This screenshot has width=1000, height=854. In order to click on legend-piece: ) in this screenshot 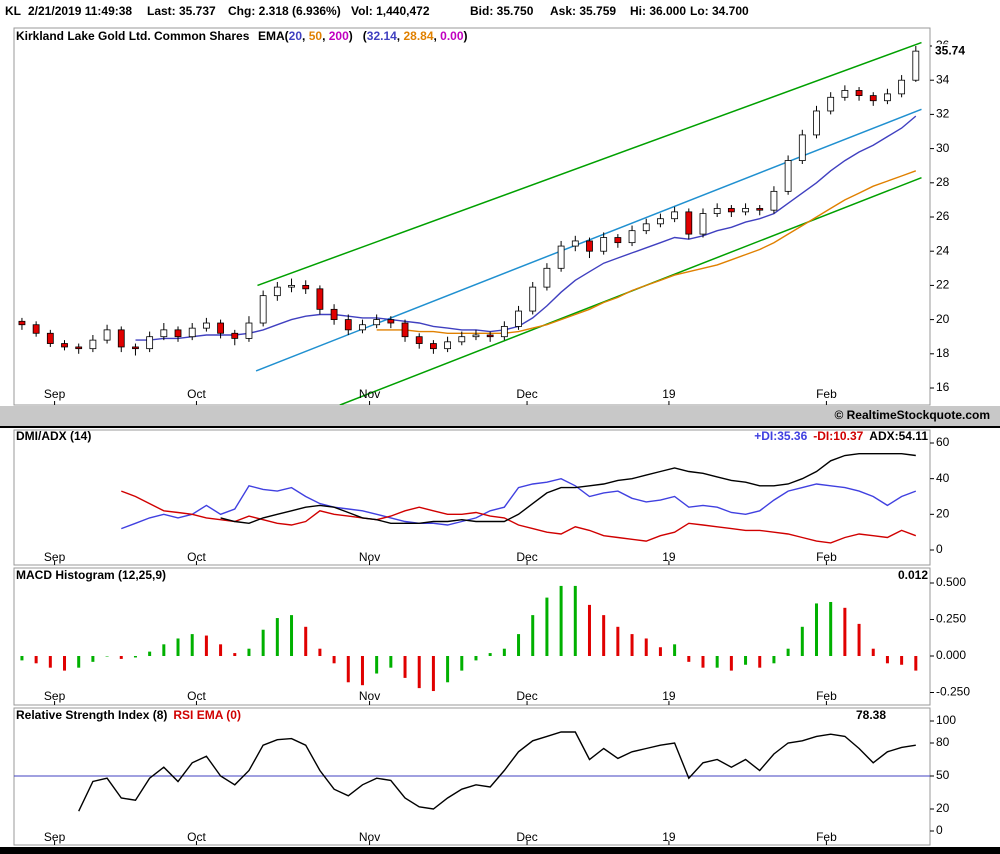, I will do `click(351, 36)`.